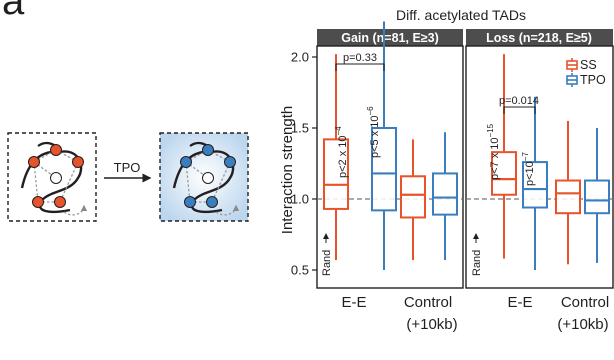 This screenshot has width=614, height=360. I want to click on y-tick-label: 1.0, so click(300, 199).